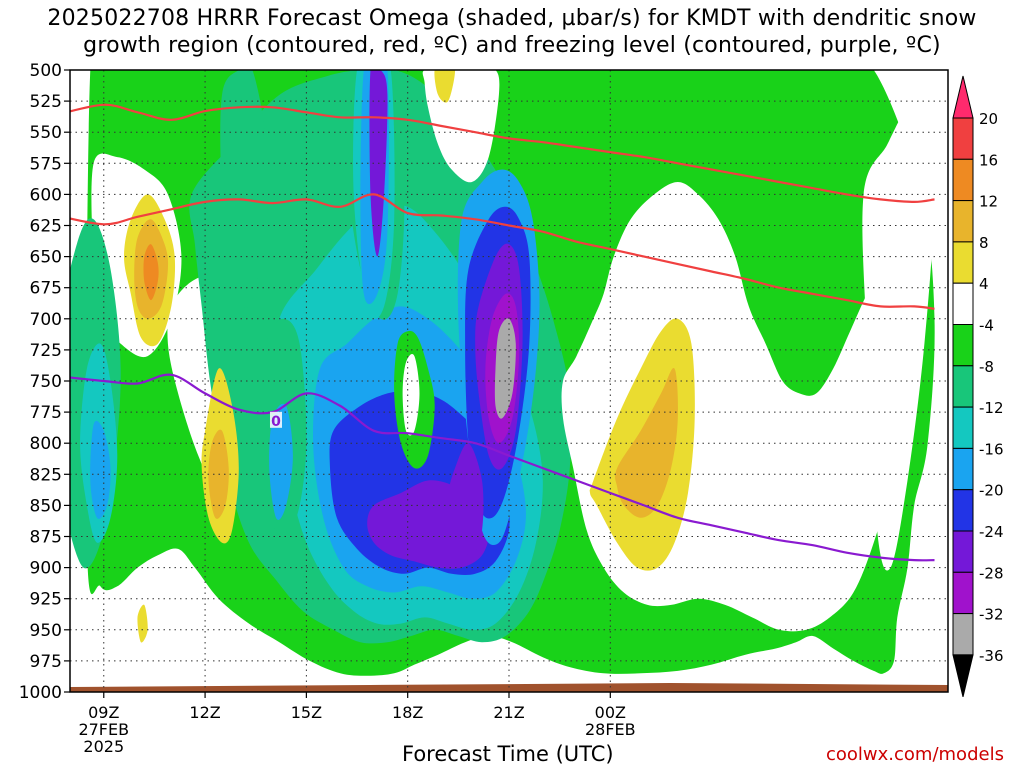  What do you see at coordinates (46, 289) in the screenshot?
I see `y-tick-label: 675` at bounding box center [46, 289].